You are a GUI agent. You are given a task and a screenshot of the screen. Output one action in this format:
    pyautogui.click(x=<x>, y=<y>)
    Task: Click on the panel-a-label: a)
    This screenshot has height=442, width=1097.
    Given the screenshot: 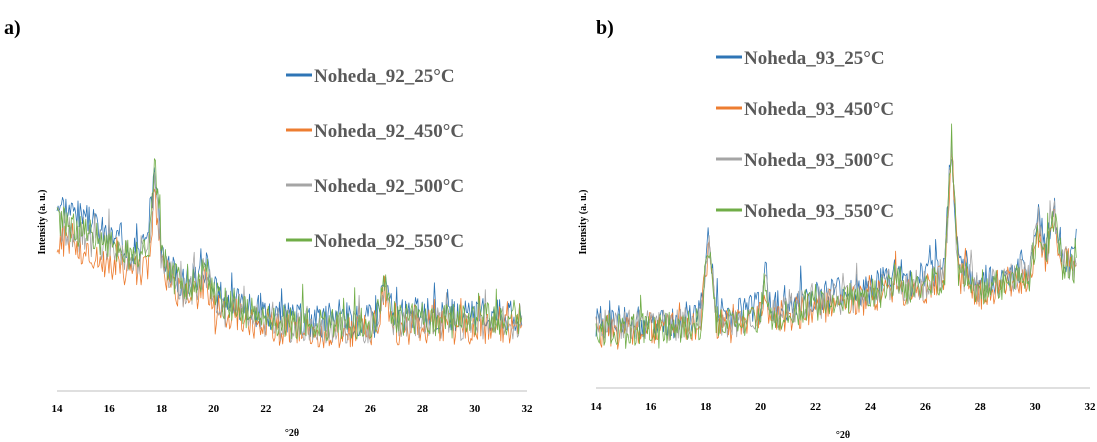 What is the action you would take?
    pyautogui.click(x=12, y=28)
    